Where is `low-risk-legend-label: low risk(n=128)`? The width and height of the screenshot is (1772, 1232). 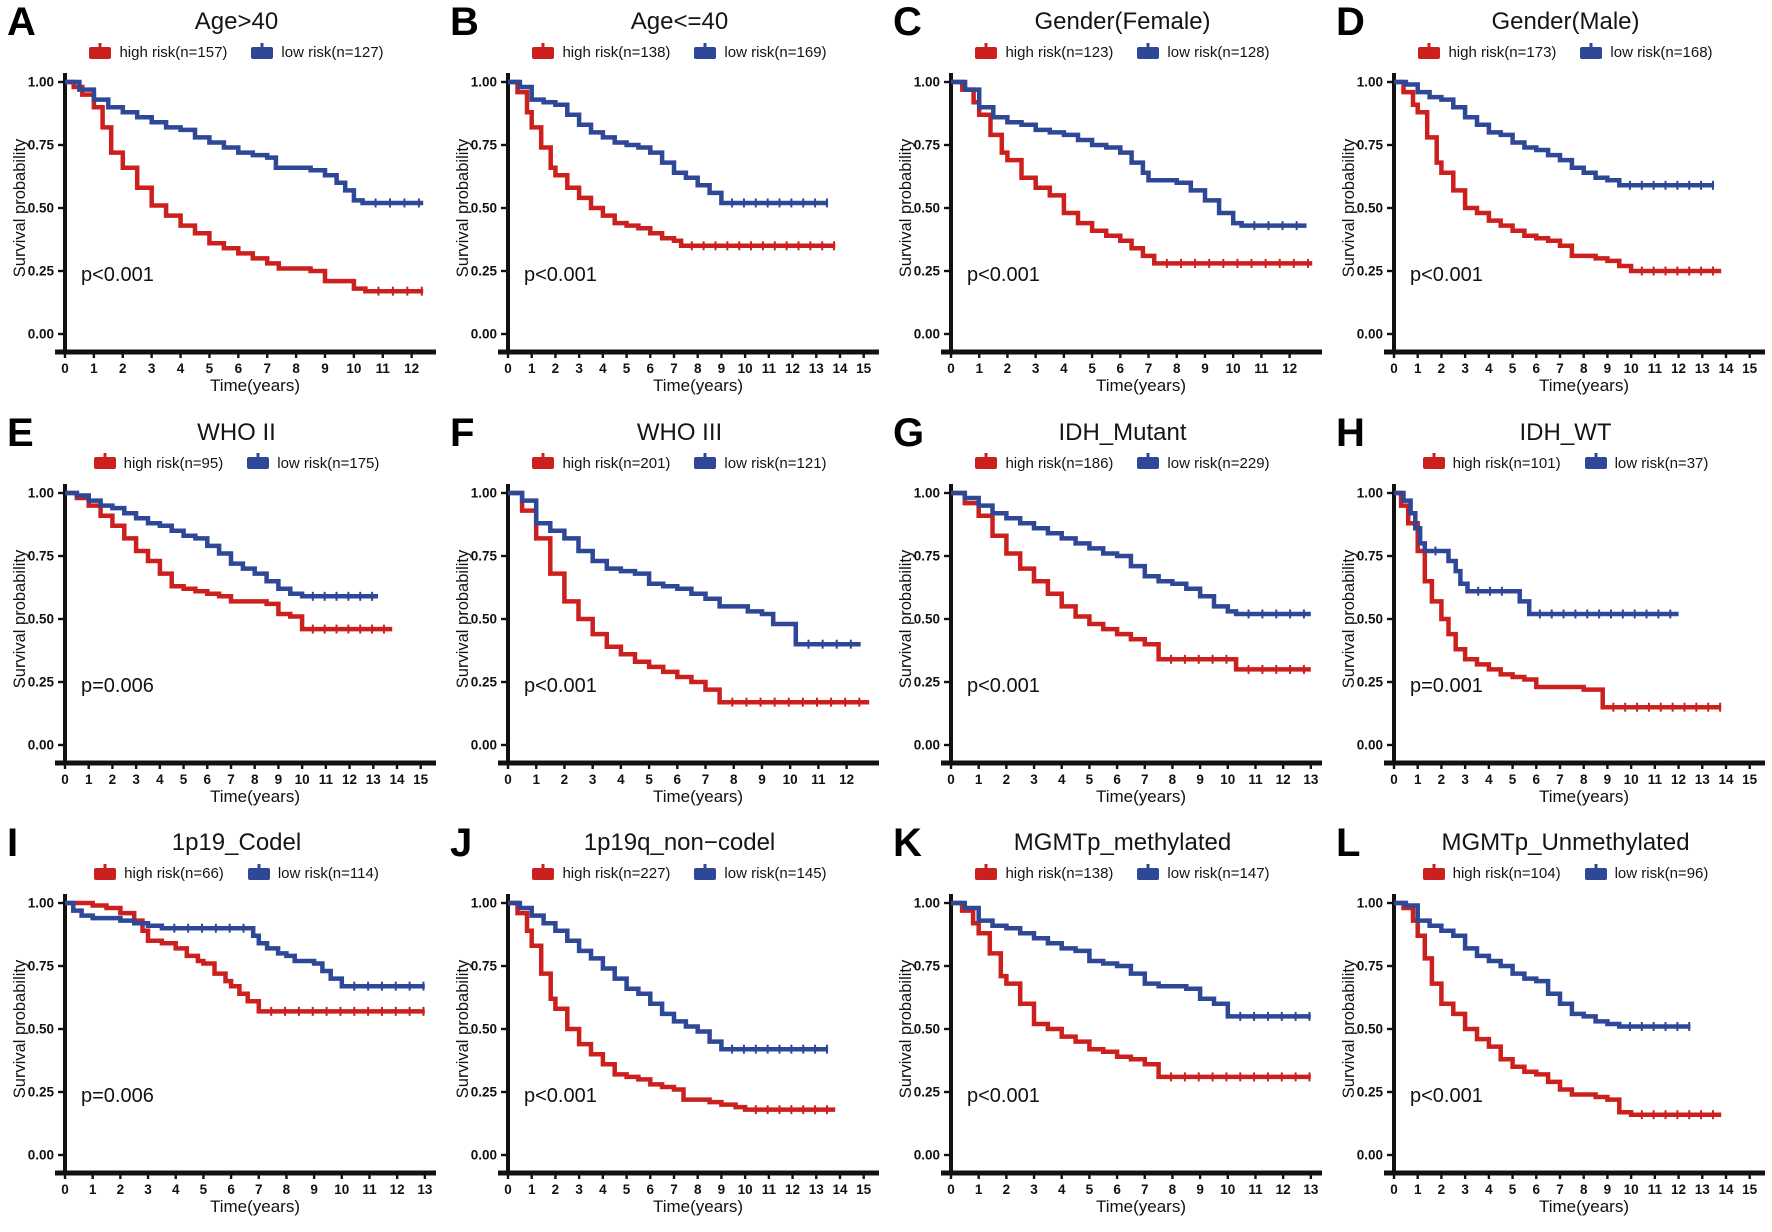 low-risk-legend-label: low risk(n=128) is located at coordinates (1218, 52).